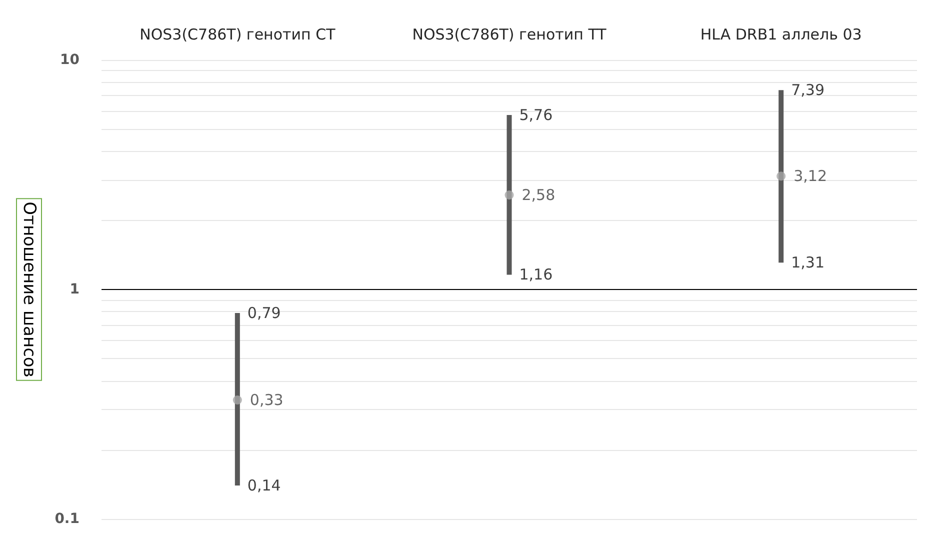 This screenshot has width=931, height=537. Describe the element at coordinates (75, 290) in the screenshot. I see `y-tick-label: 1` at that location.